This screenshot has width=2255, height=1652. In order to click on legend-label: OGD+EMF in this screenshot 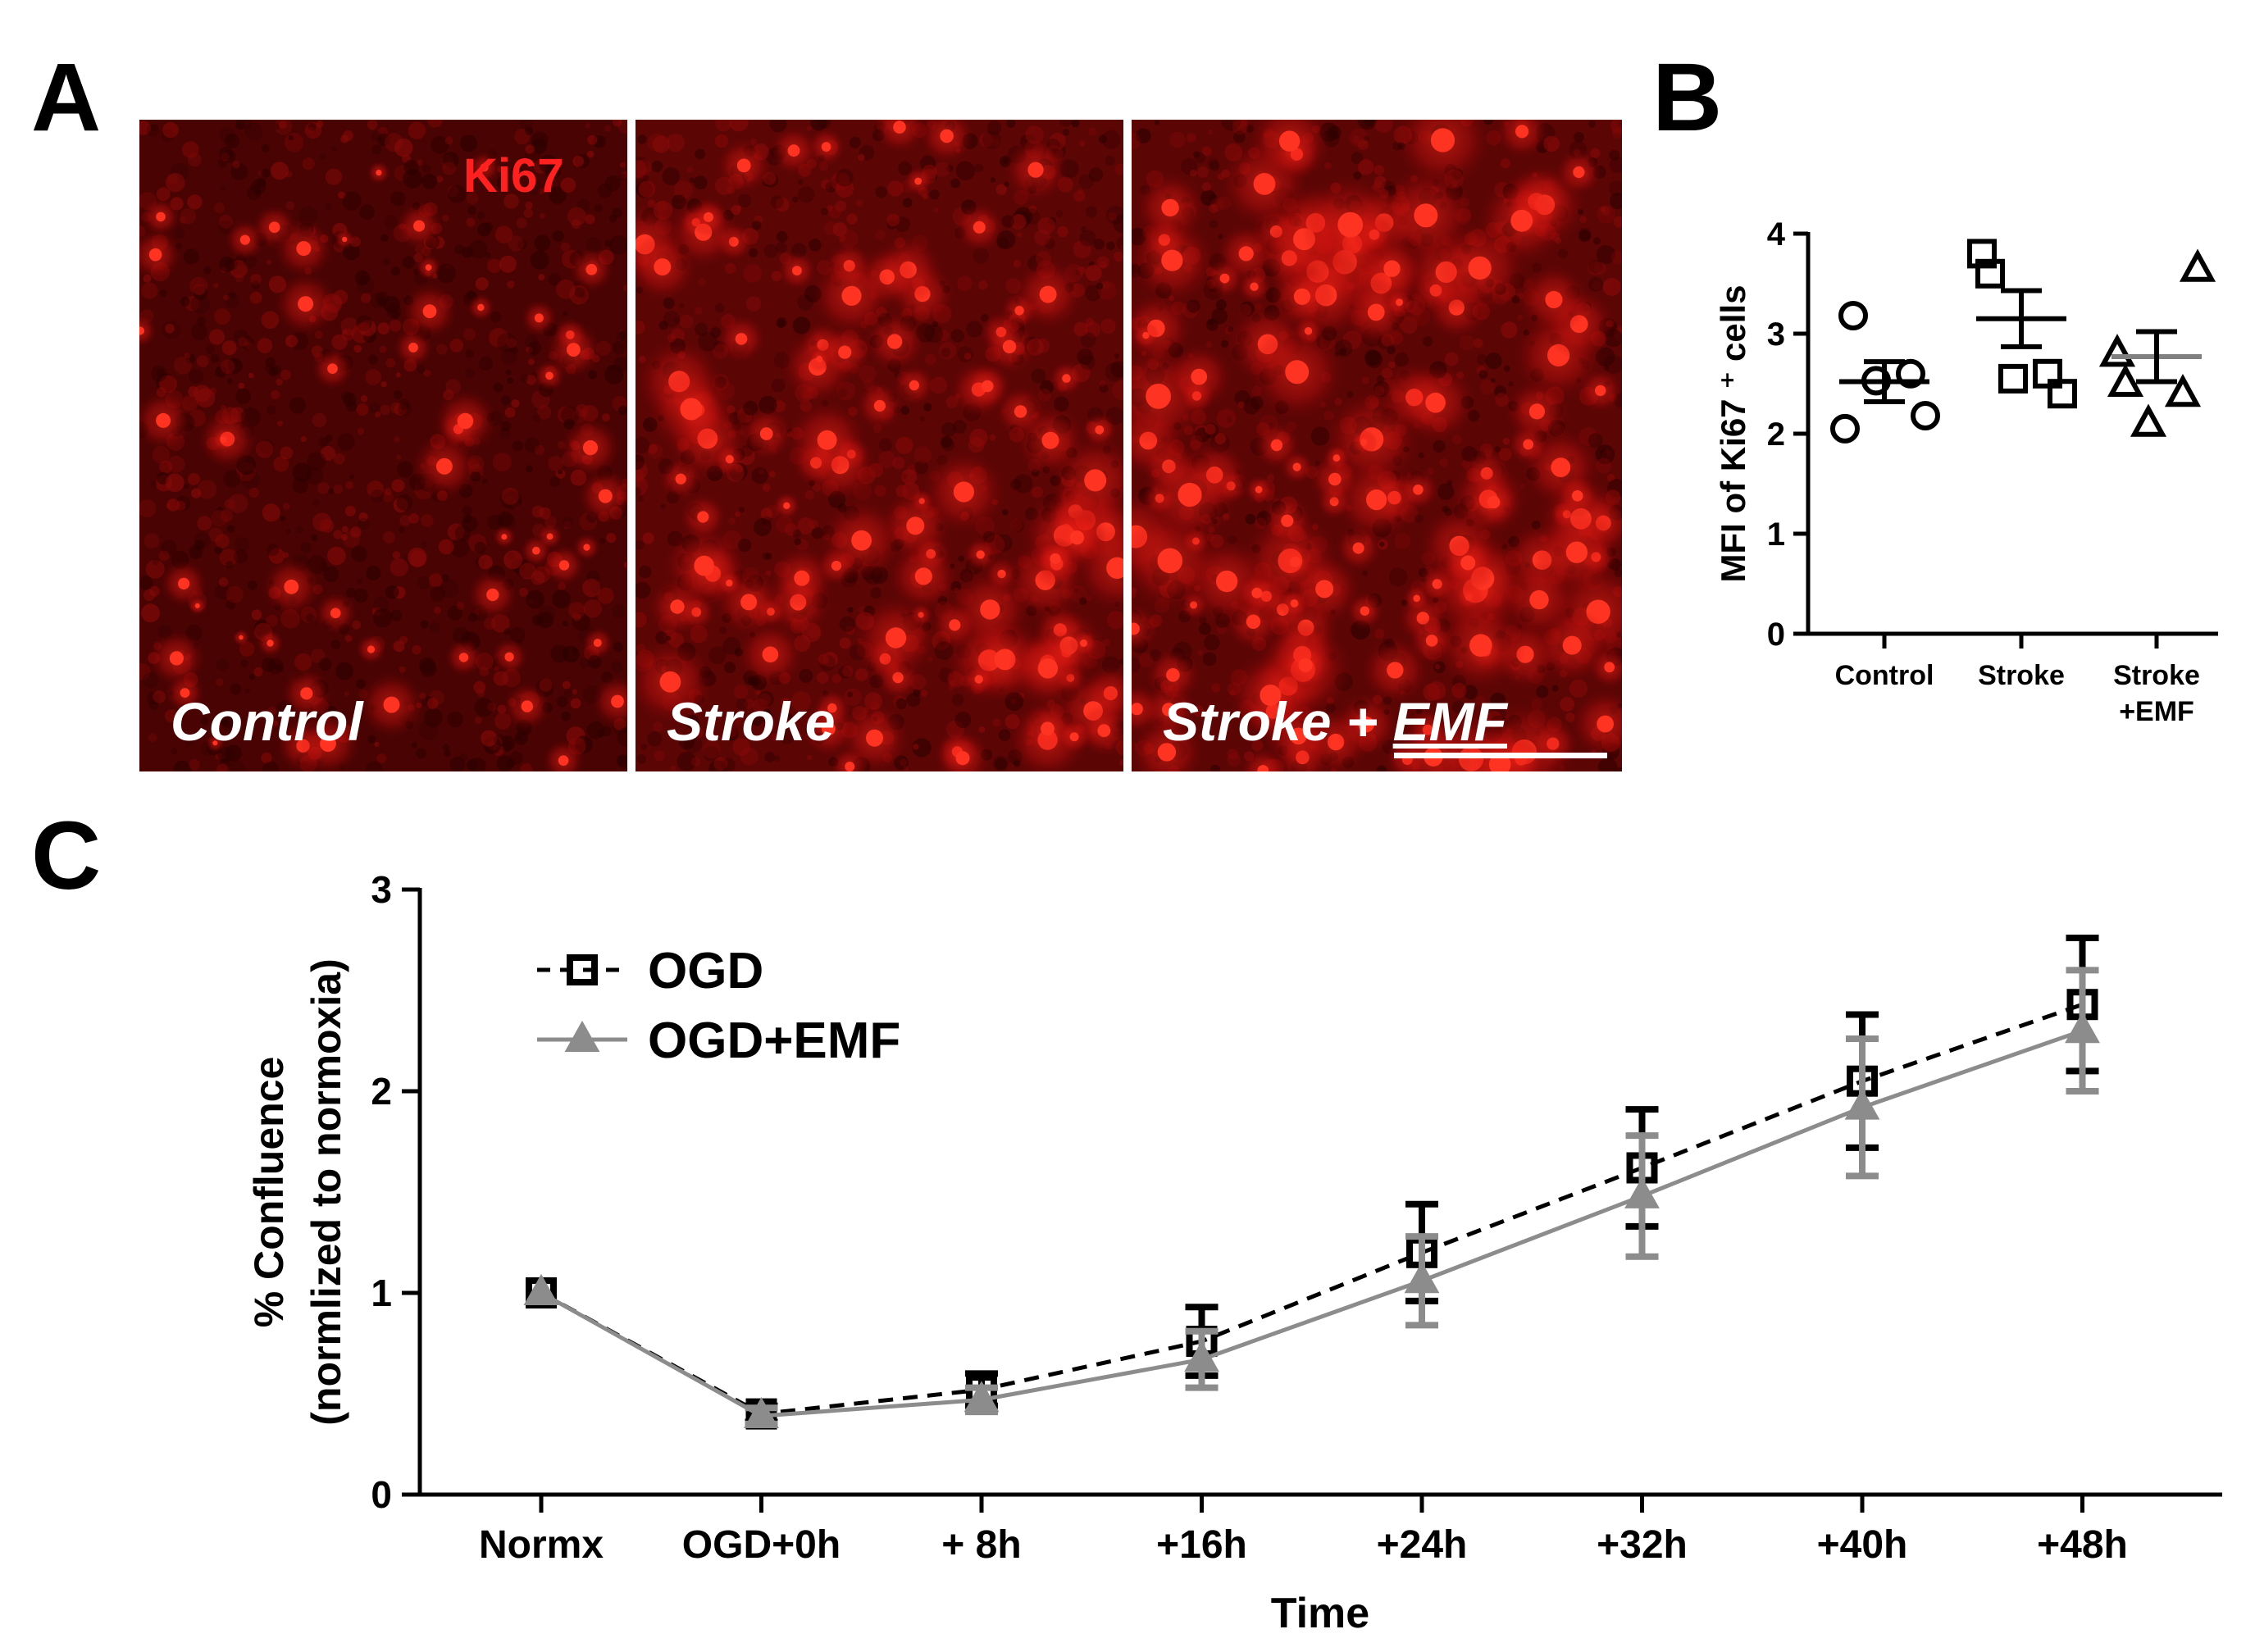, I will do `click(774, 1041)`.